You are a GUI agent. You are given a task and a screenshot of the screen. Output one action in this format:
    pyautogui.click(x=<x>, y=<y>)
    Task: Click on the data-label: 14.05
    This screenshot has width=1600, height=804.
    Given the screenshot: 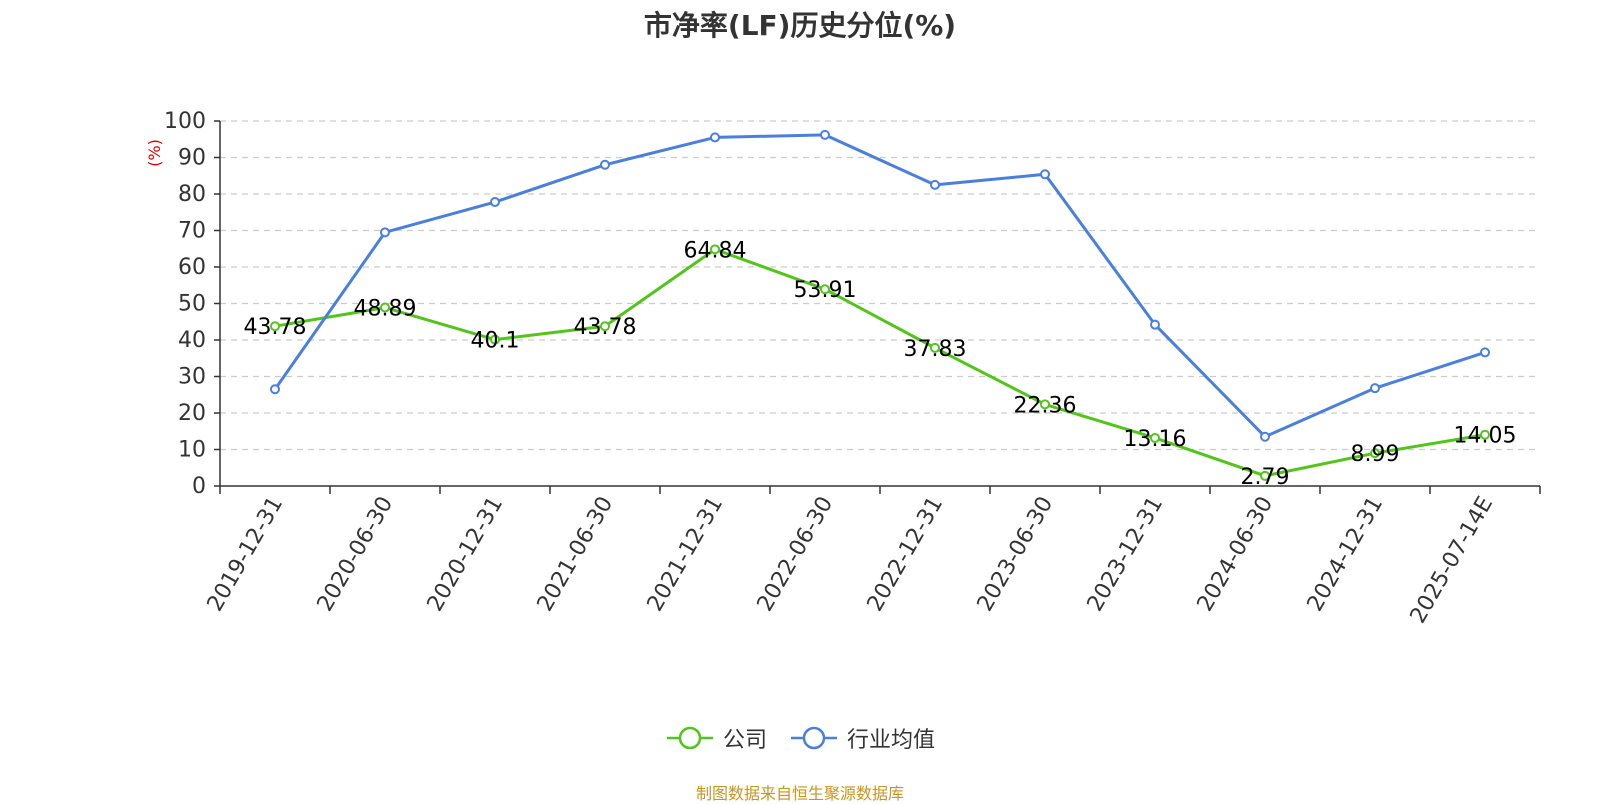 What is the action you would take?
    pyautogui.click(x=1485, y=436)
    